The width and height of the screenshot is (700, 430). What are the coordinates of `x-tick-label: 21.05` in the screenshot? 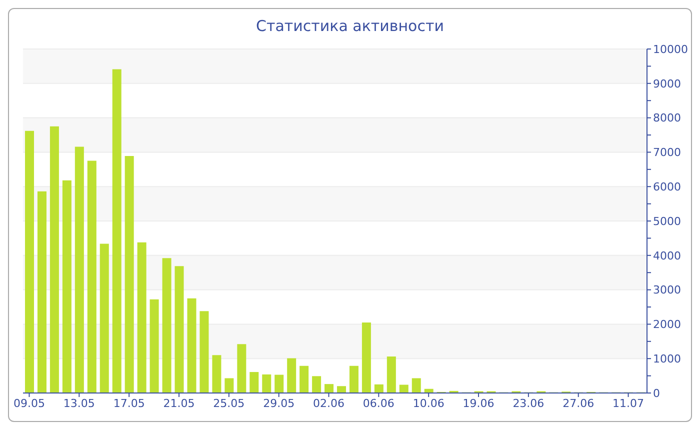 It's located at (179, 403).